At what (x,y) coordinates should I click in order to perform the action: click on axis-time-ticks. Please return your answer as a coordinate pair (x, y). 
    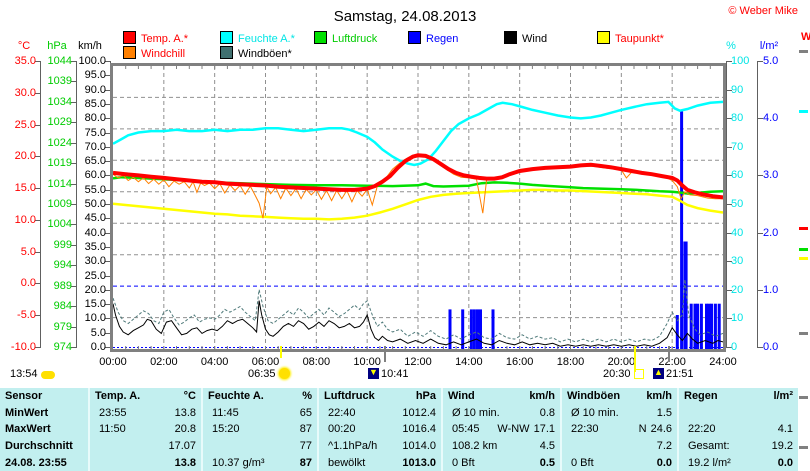
    Looking at the image, I should click on (475, 359).